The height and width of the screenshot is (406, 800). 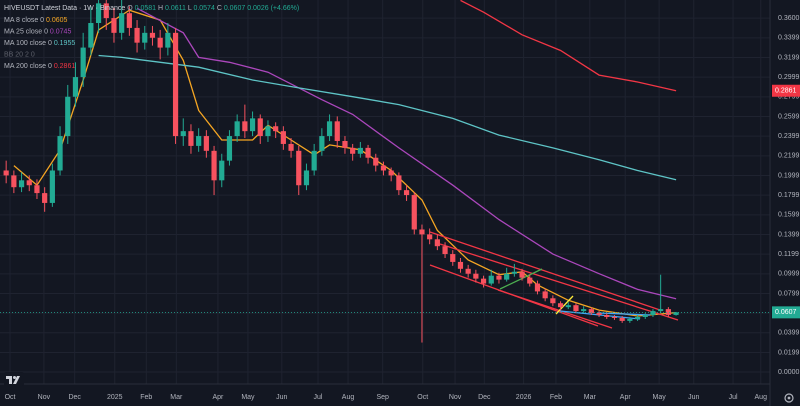 What do you see at coordinates (24, 20) in the screenshot?
I see `legend-name: MA 8 close 0` at bounding box center [24, 20].